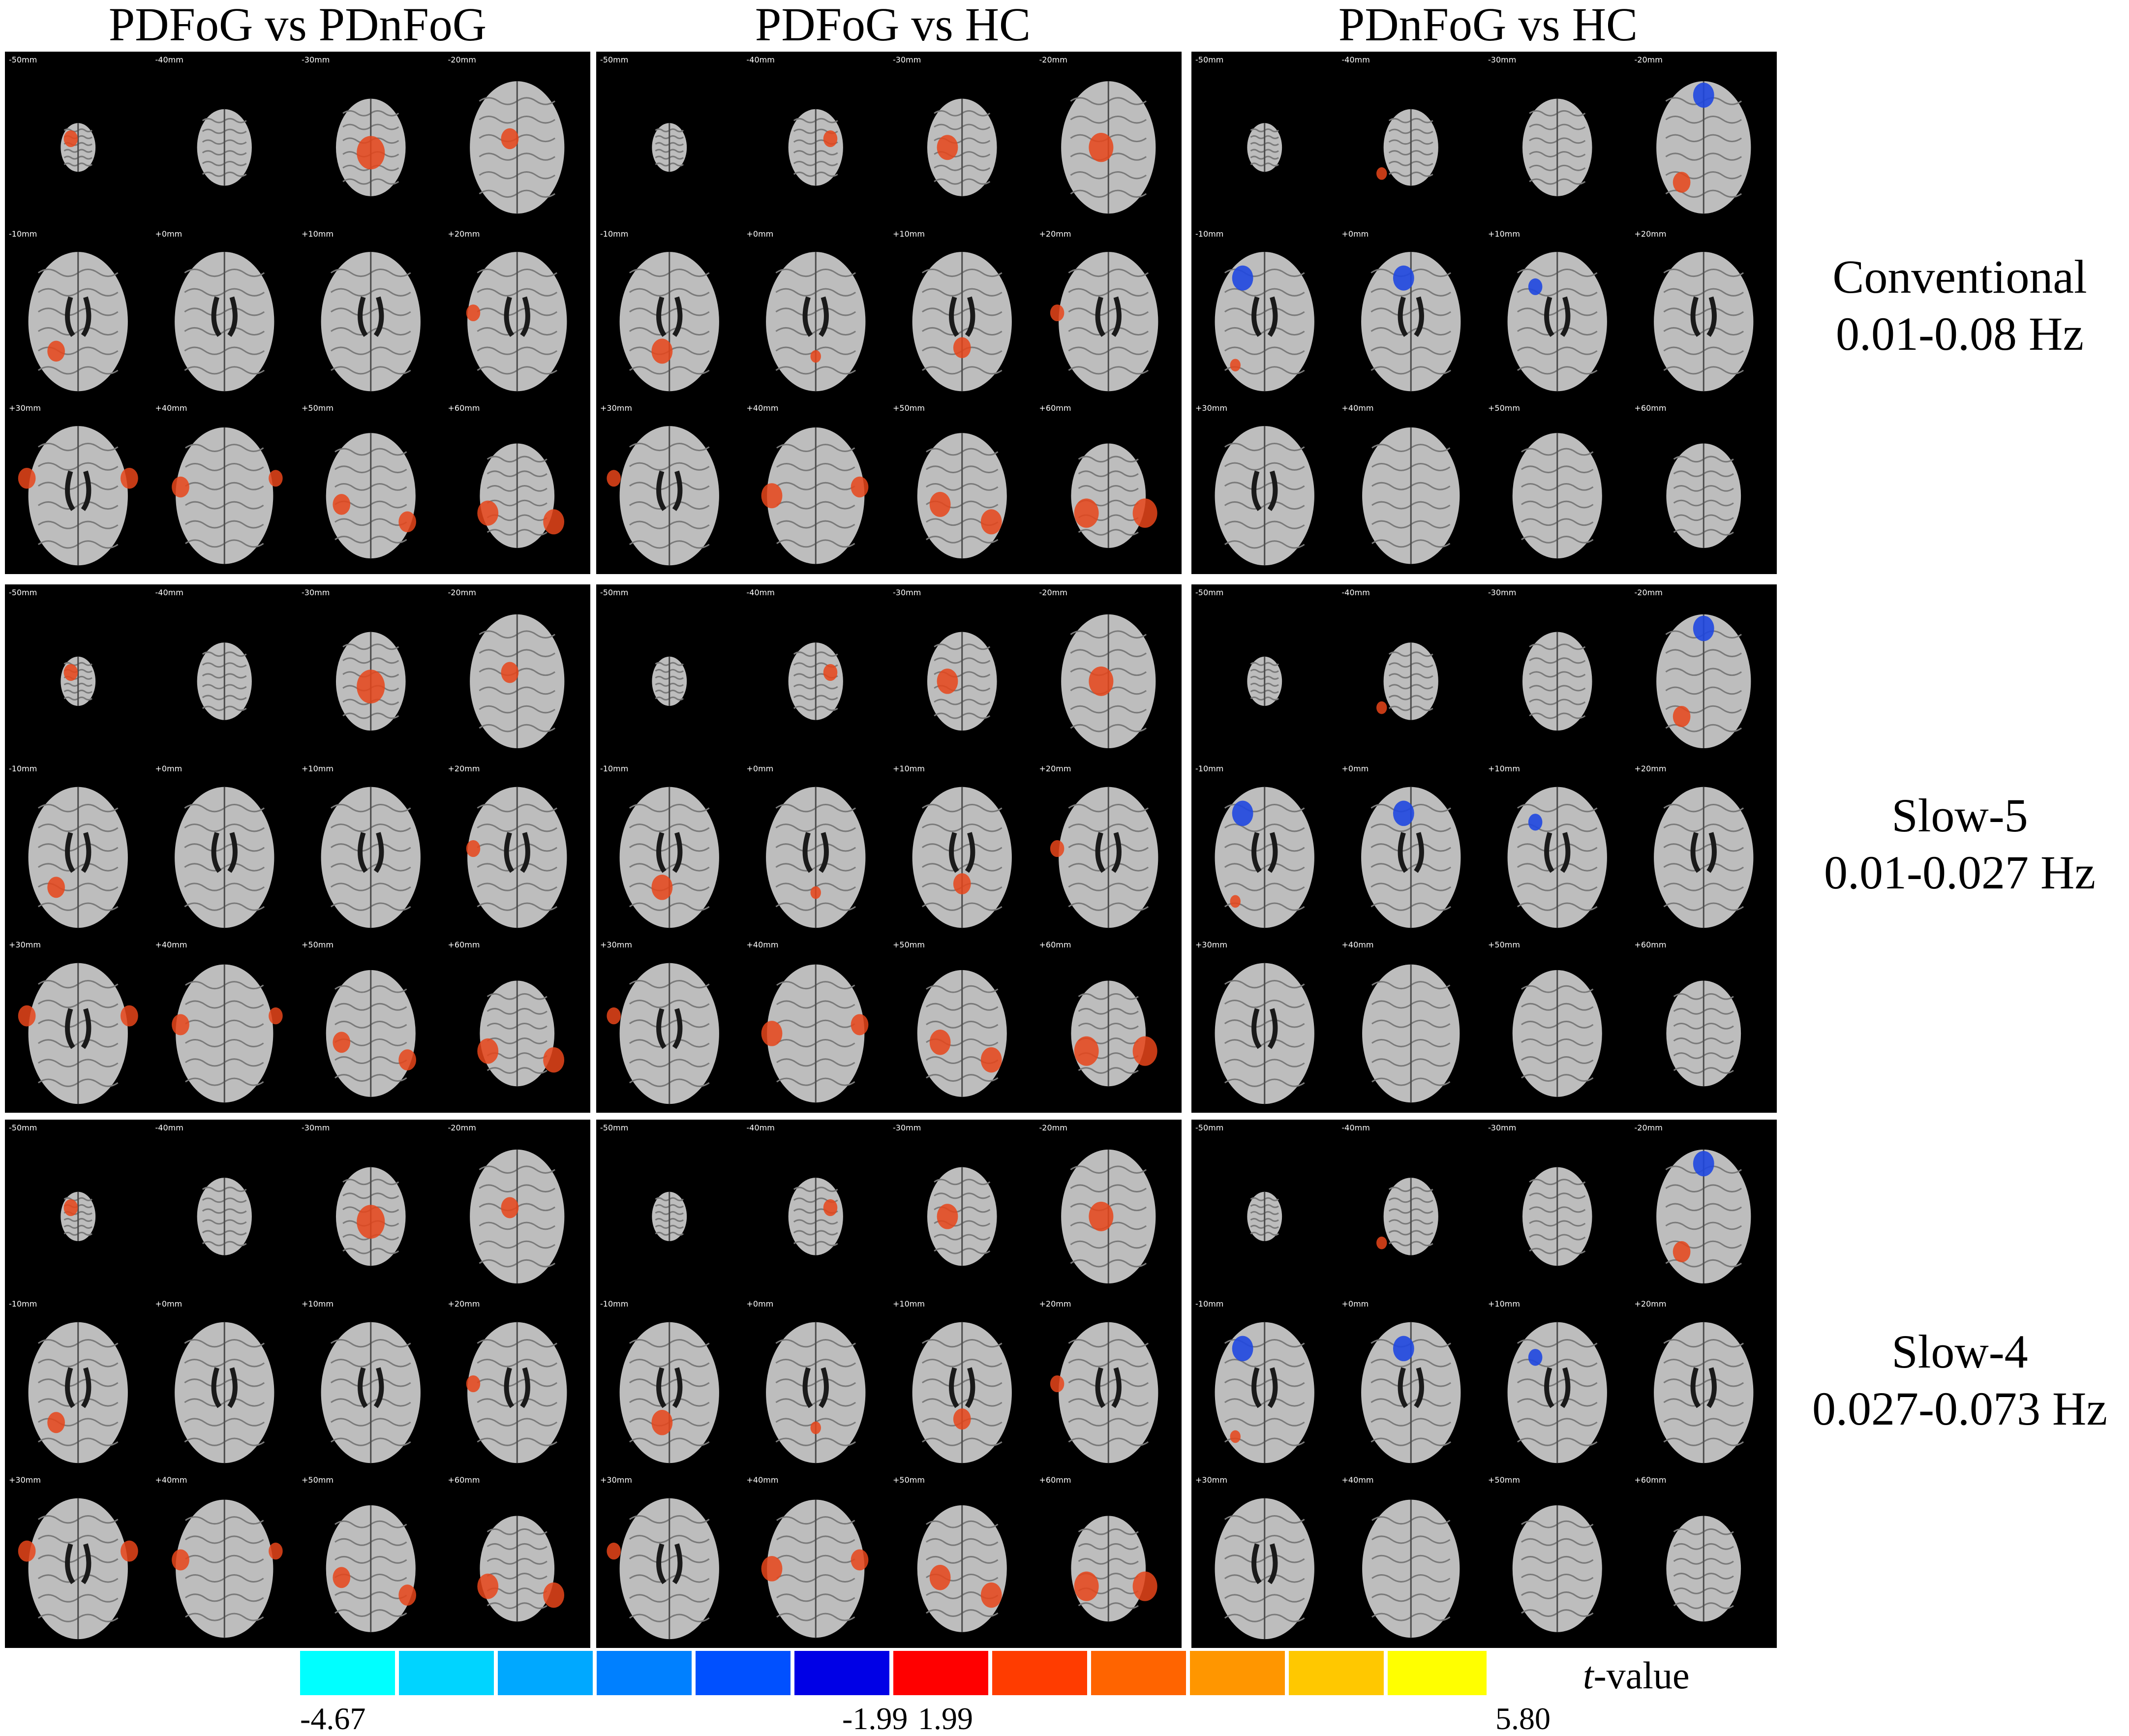 This screenshot has height=1736, width=2129. What do you see at coordinates (1960, 333) in the screenshot?
I see `row-label-conventional-band: 0.01-0.08 Hz` at bounding box center [1960, 333].